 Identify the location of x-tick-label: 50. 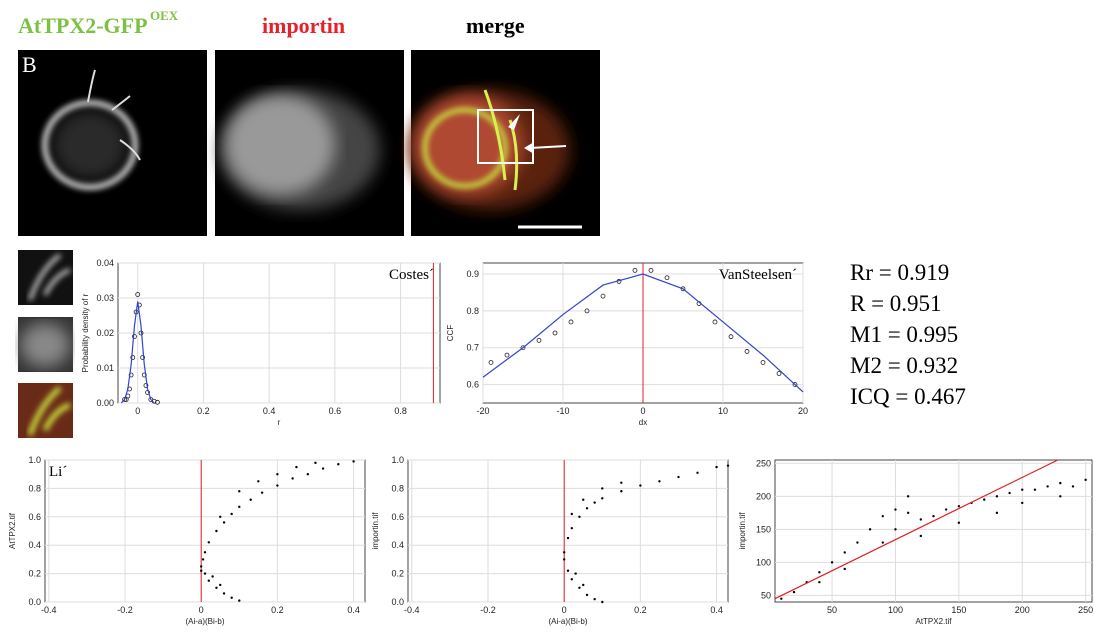
(832, 610).